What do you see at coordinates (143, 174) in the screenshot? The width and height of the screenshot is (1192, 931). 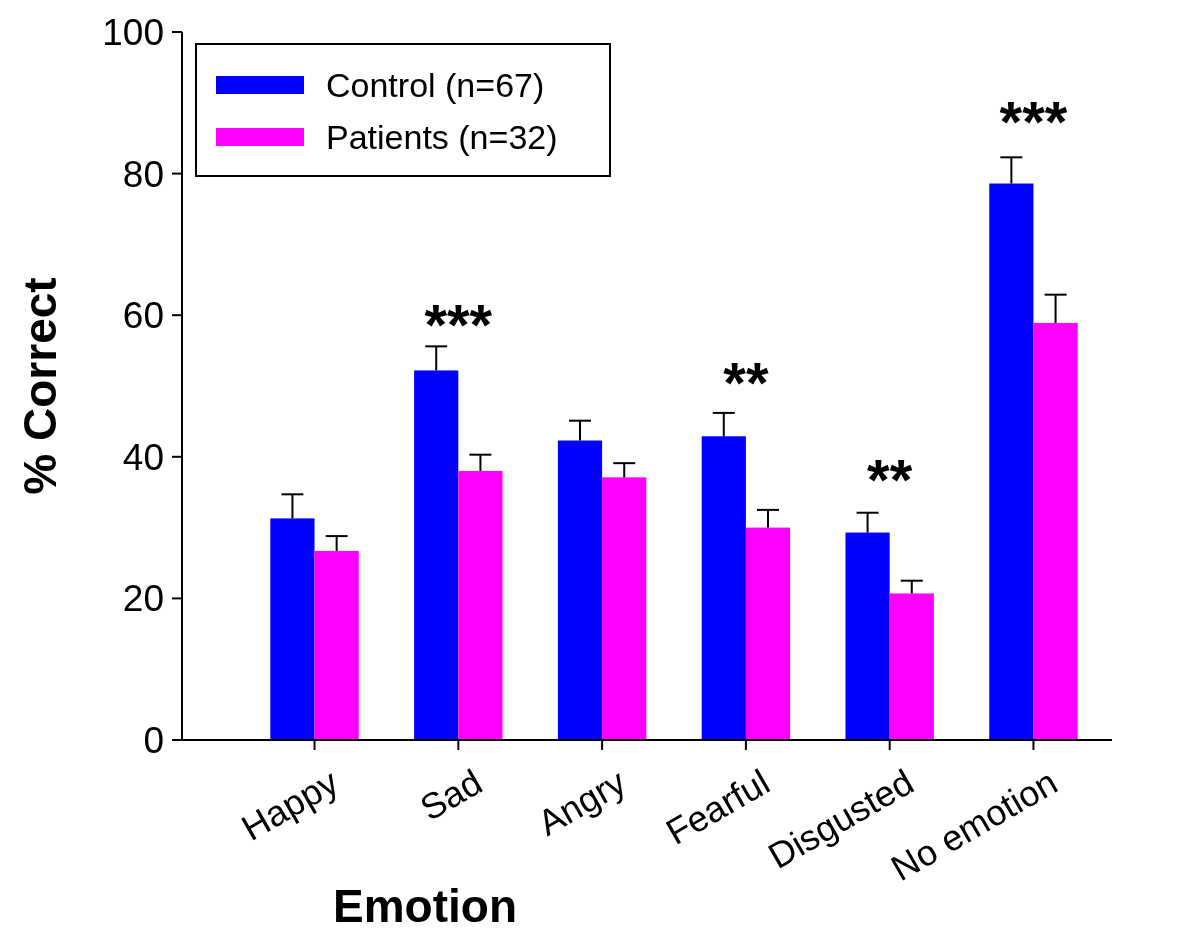 I see `y-tick-label: 80` at bounding box center [143, 174].